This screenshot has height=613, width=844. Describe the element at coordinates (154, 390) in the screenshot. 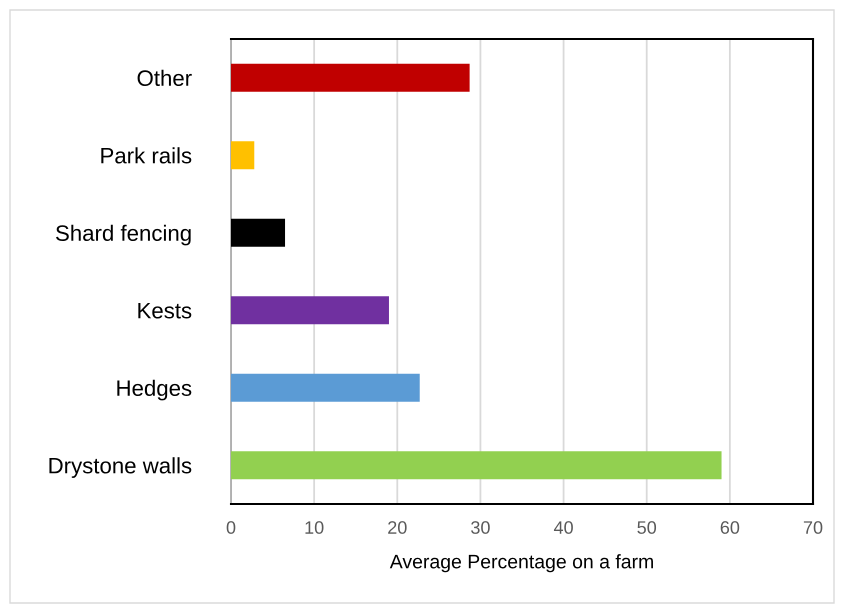

I see `y-tick-label: Hedges` at that location.